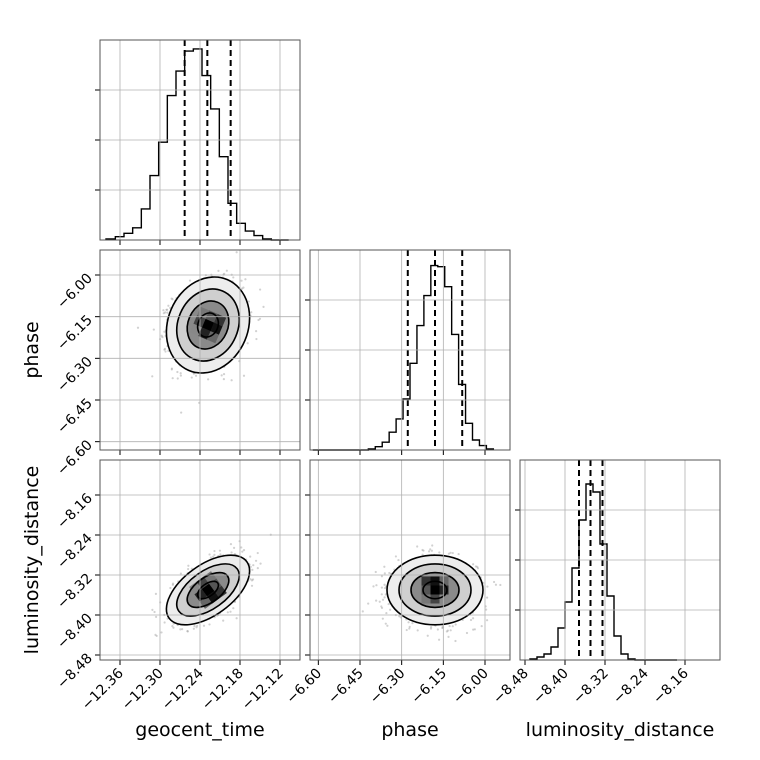 Image resolution: width=760 pixels, height=760 pixels. I want to click on xlabel-luminosity-distance: luminosity_distance, so click(620, 730).